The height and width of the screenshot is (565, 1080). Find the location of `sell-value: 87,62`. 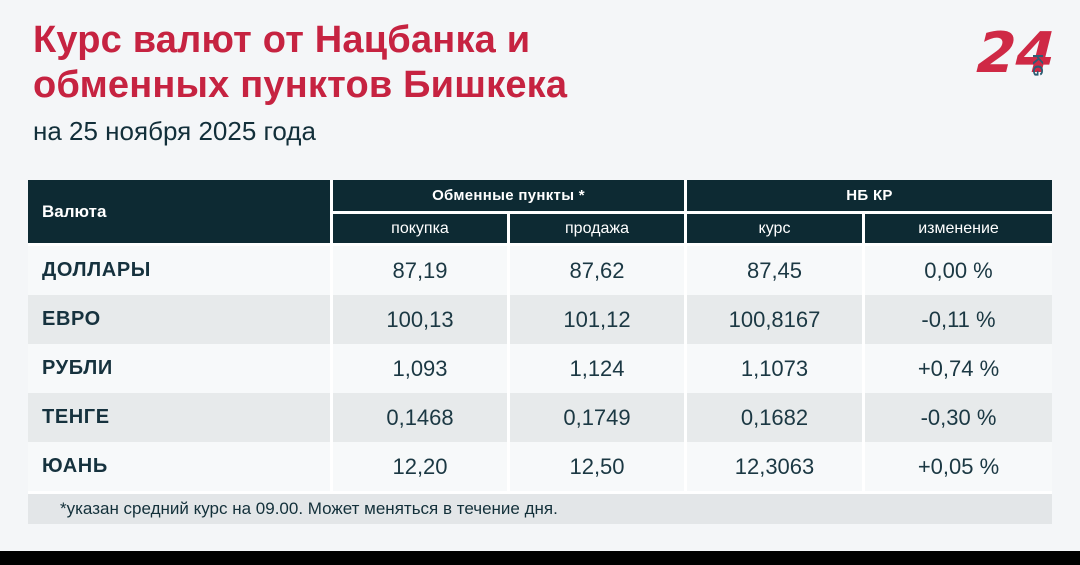

sell-value: 87,62 is located at coordinates (597, 270).